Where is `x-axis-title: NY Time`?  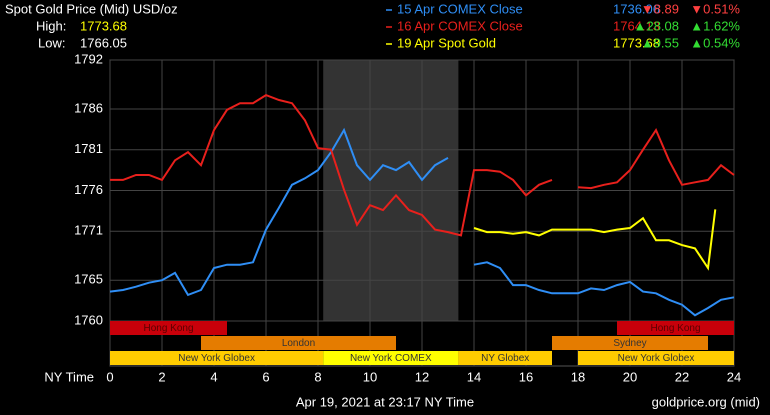 x-axis-title: NY Time is located at coordinates (69, 376).